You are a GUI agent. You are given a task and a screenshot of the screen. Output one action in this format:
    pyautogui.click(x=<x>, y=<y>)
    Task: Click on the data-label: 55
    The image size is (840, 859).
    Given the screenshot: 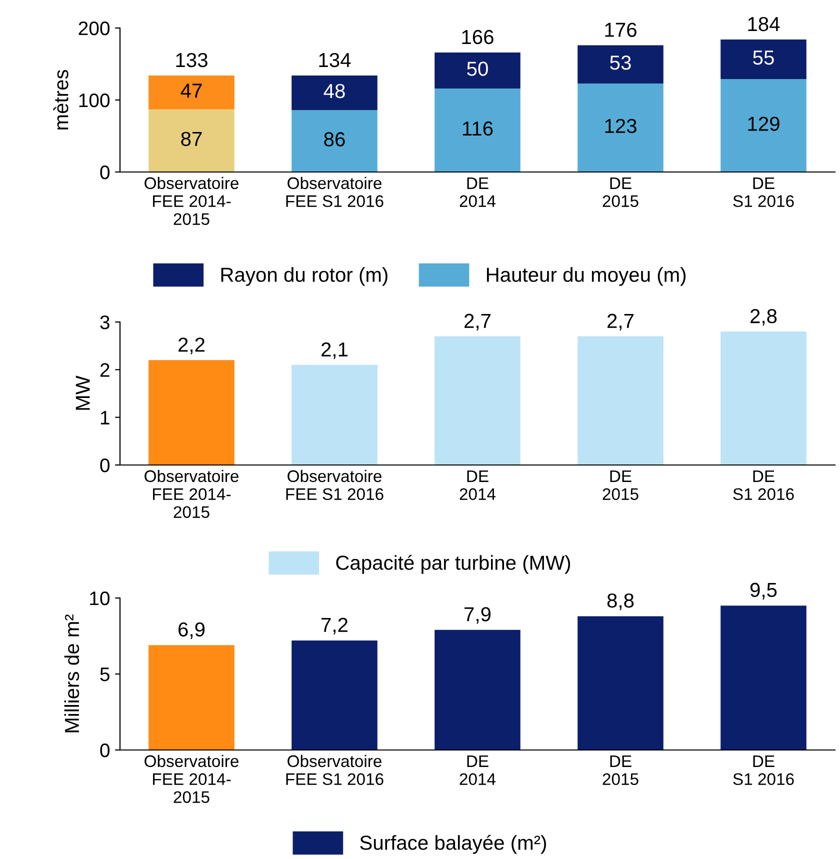 What is the action you would take?
    pyautogui.click(x=763, y=57)
    